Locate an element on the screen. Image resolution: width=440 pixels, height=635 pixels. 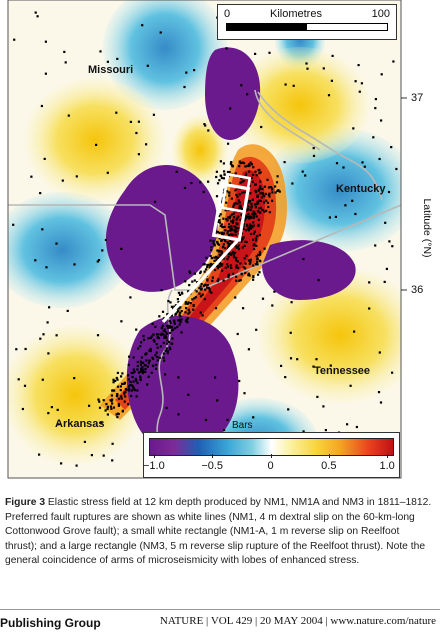
lat-label-37: 37 is located at coordinates (417, 98).